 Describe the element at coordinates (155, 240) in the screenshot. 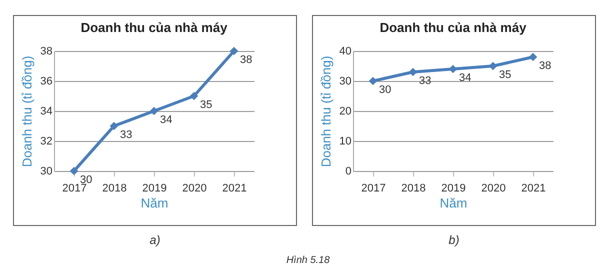

I see `text: a)` at that location.